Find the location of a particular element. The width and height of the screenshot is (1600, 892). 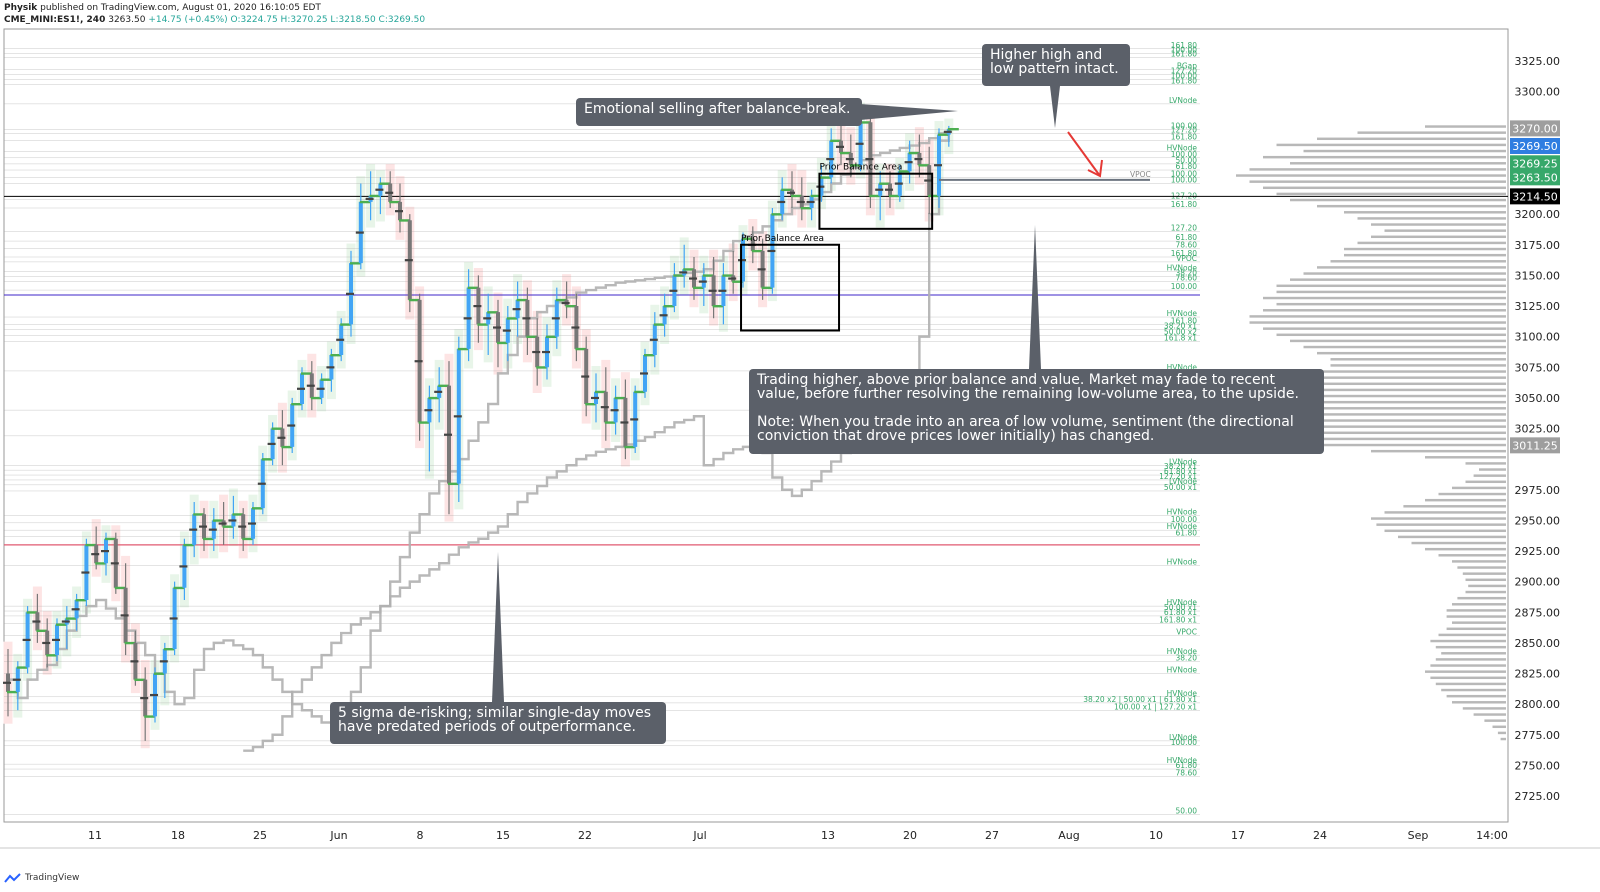

level-label-27: 100.00 is located at coordinates (1184, 286).